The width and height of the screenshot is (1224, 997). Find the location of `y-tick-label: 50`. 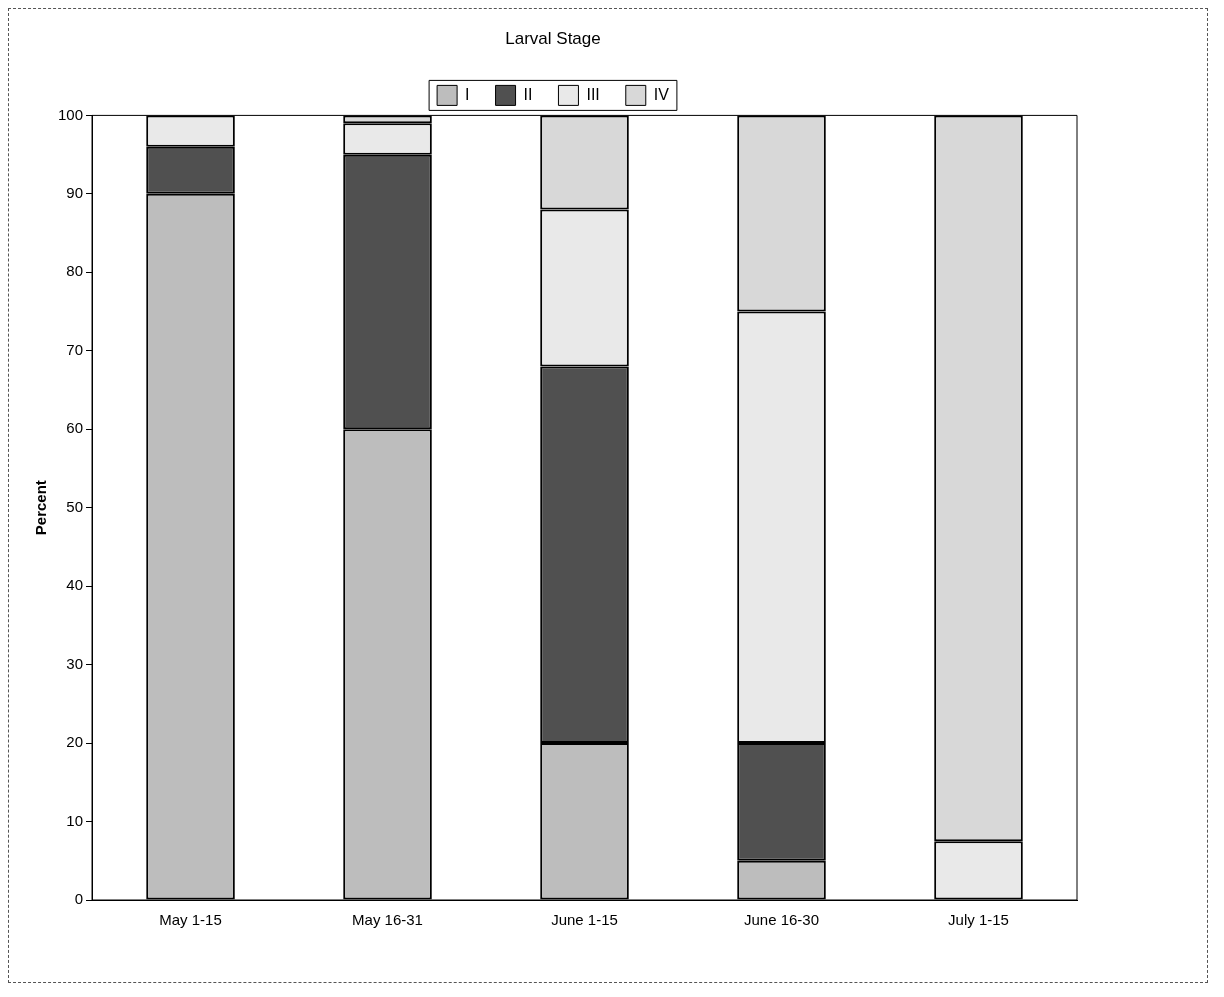

y-tick-label: 50 is located at coordinates (75, 506).